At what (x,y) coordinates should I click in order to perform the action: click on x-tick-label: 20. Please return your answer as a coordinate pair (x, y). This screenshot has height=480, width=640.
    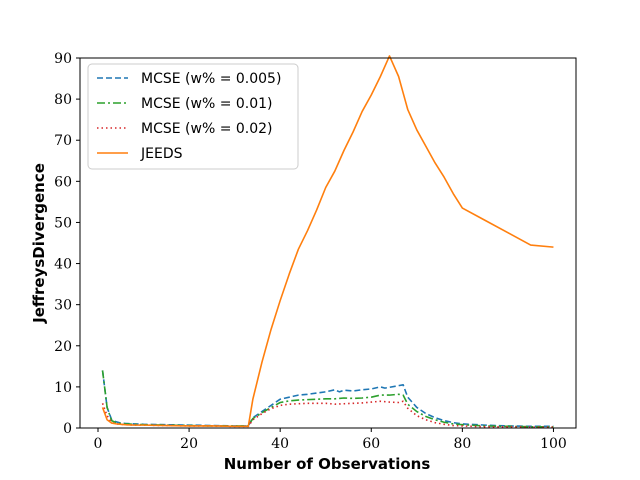
    Looking at the image, I should click on (189, 444).